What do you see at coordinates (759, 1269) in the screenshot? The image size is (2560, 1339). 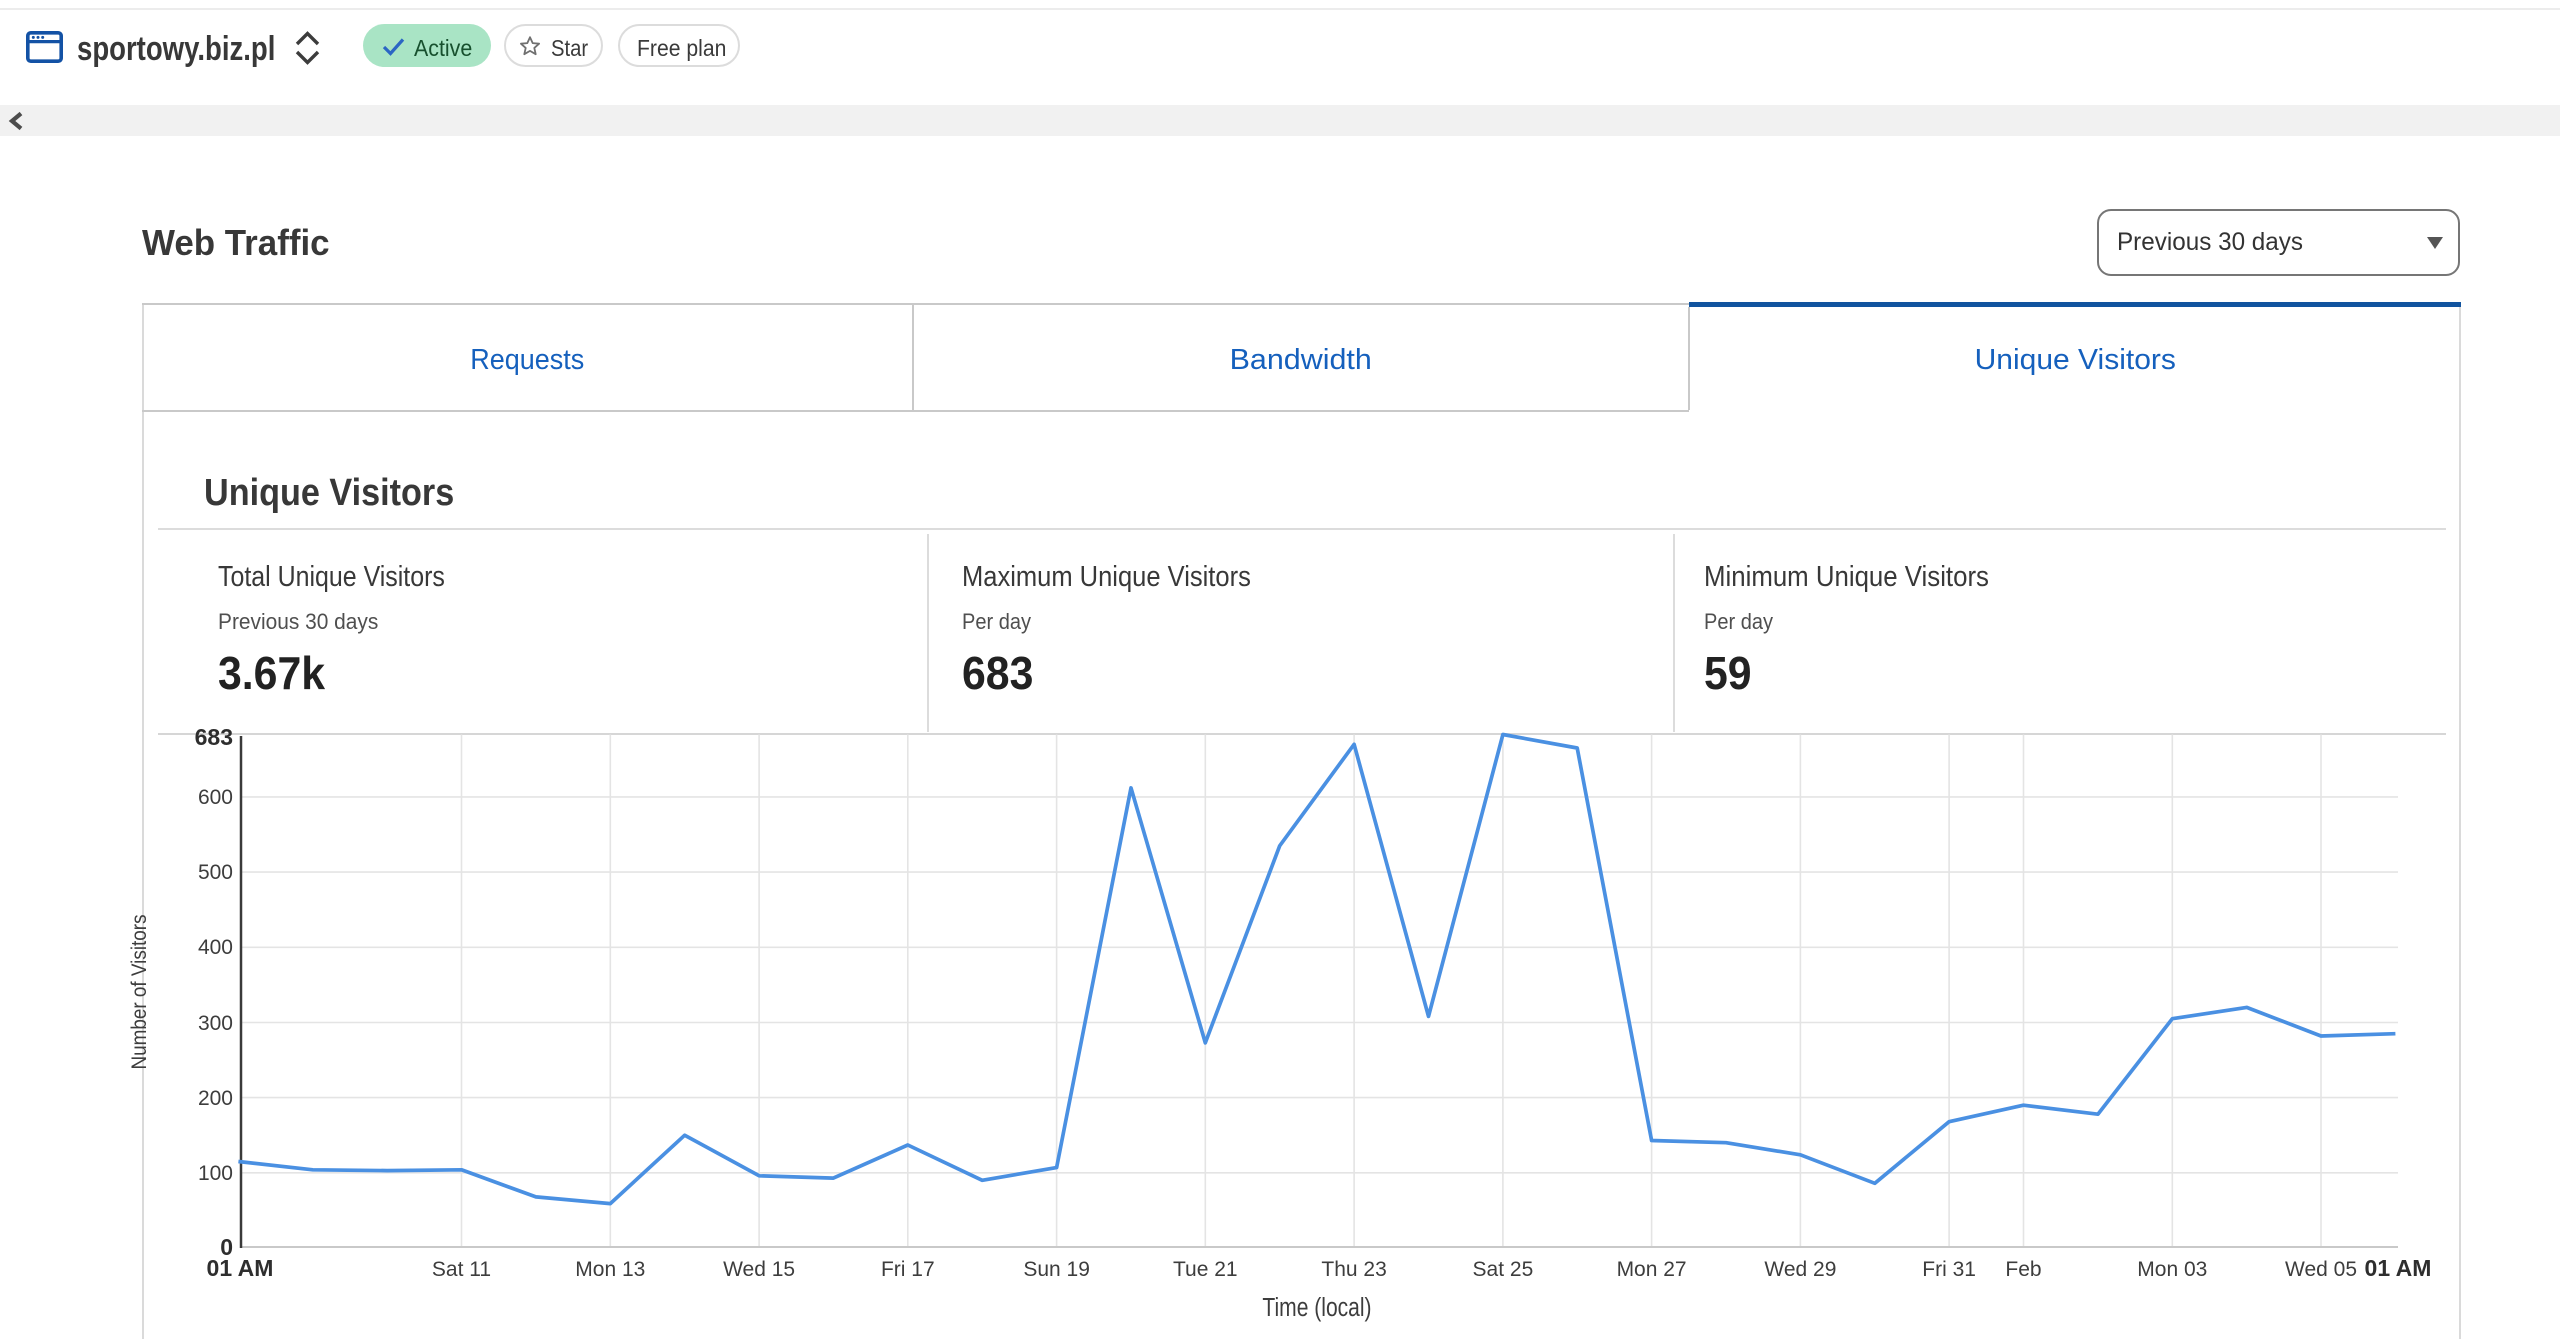 I see `svg-text: Wed 15` at bounding box center [759, 1269].